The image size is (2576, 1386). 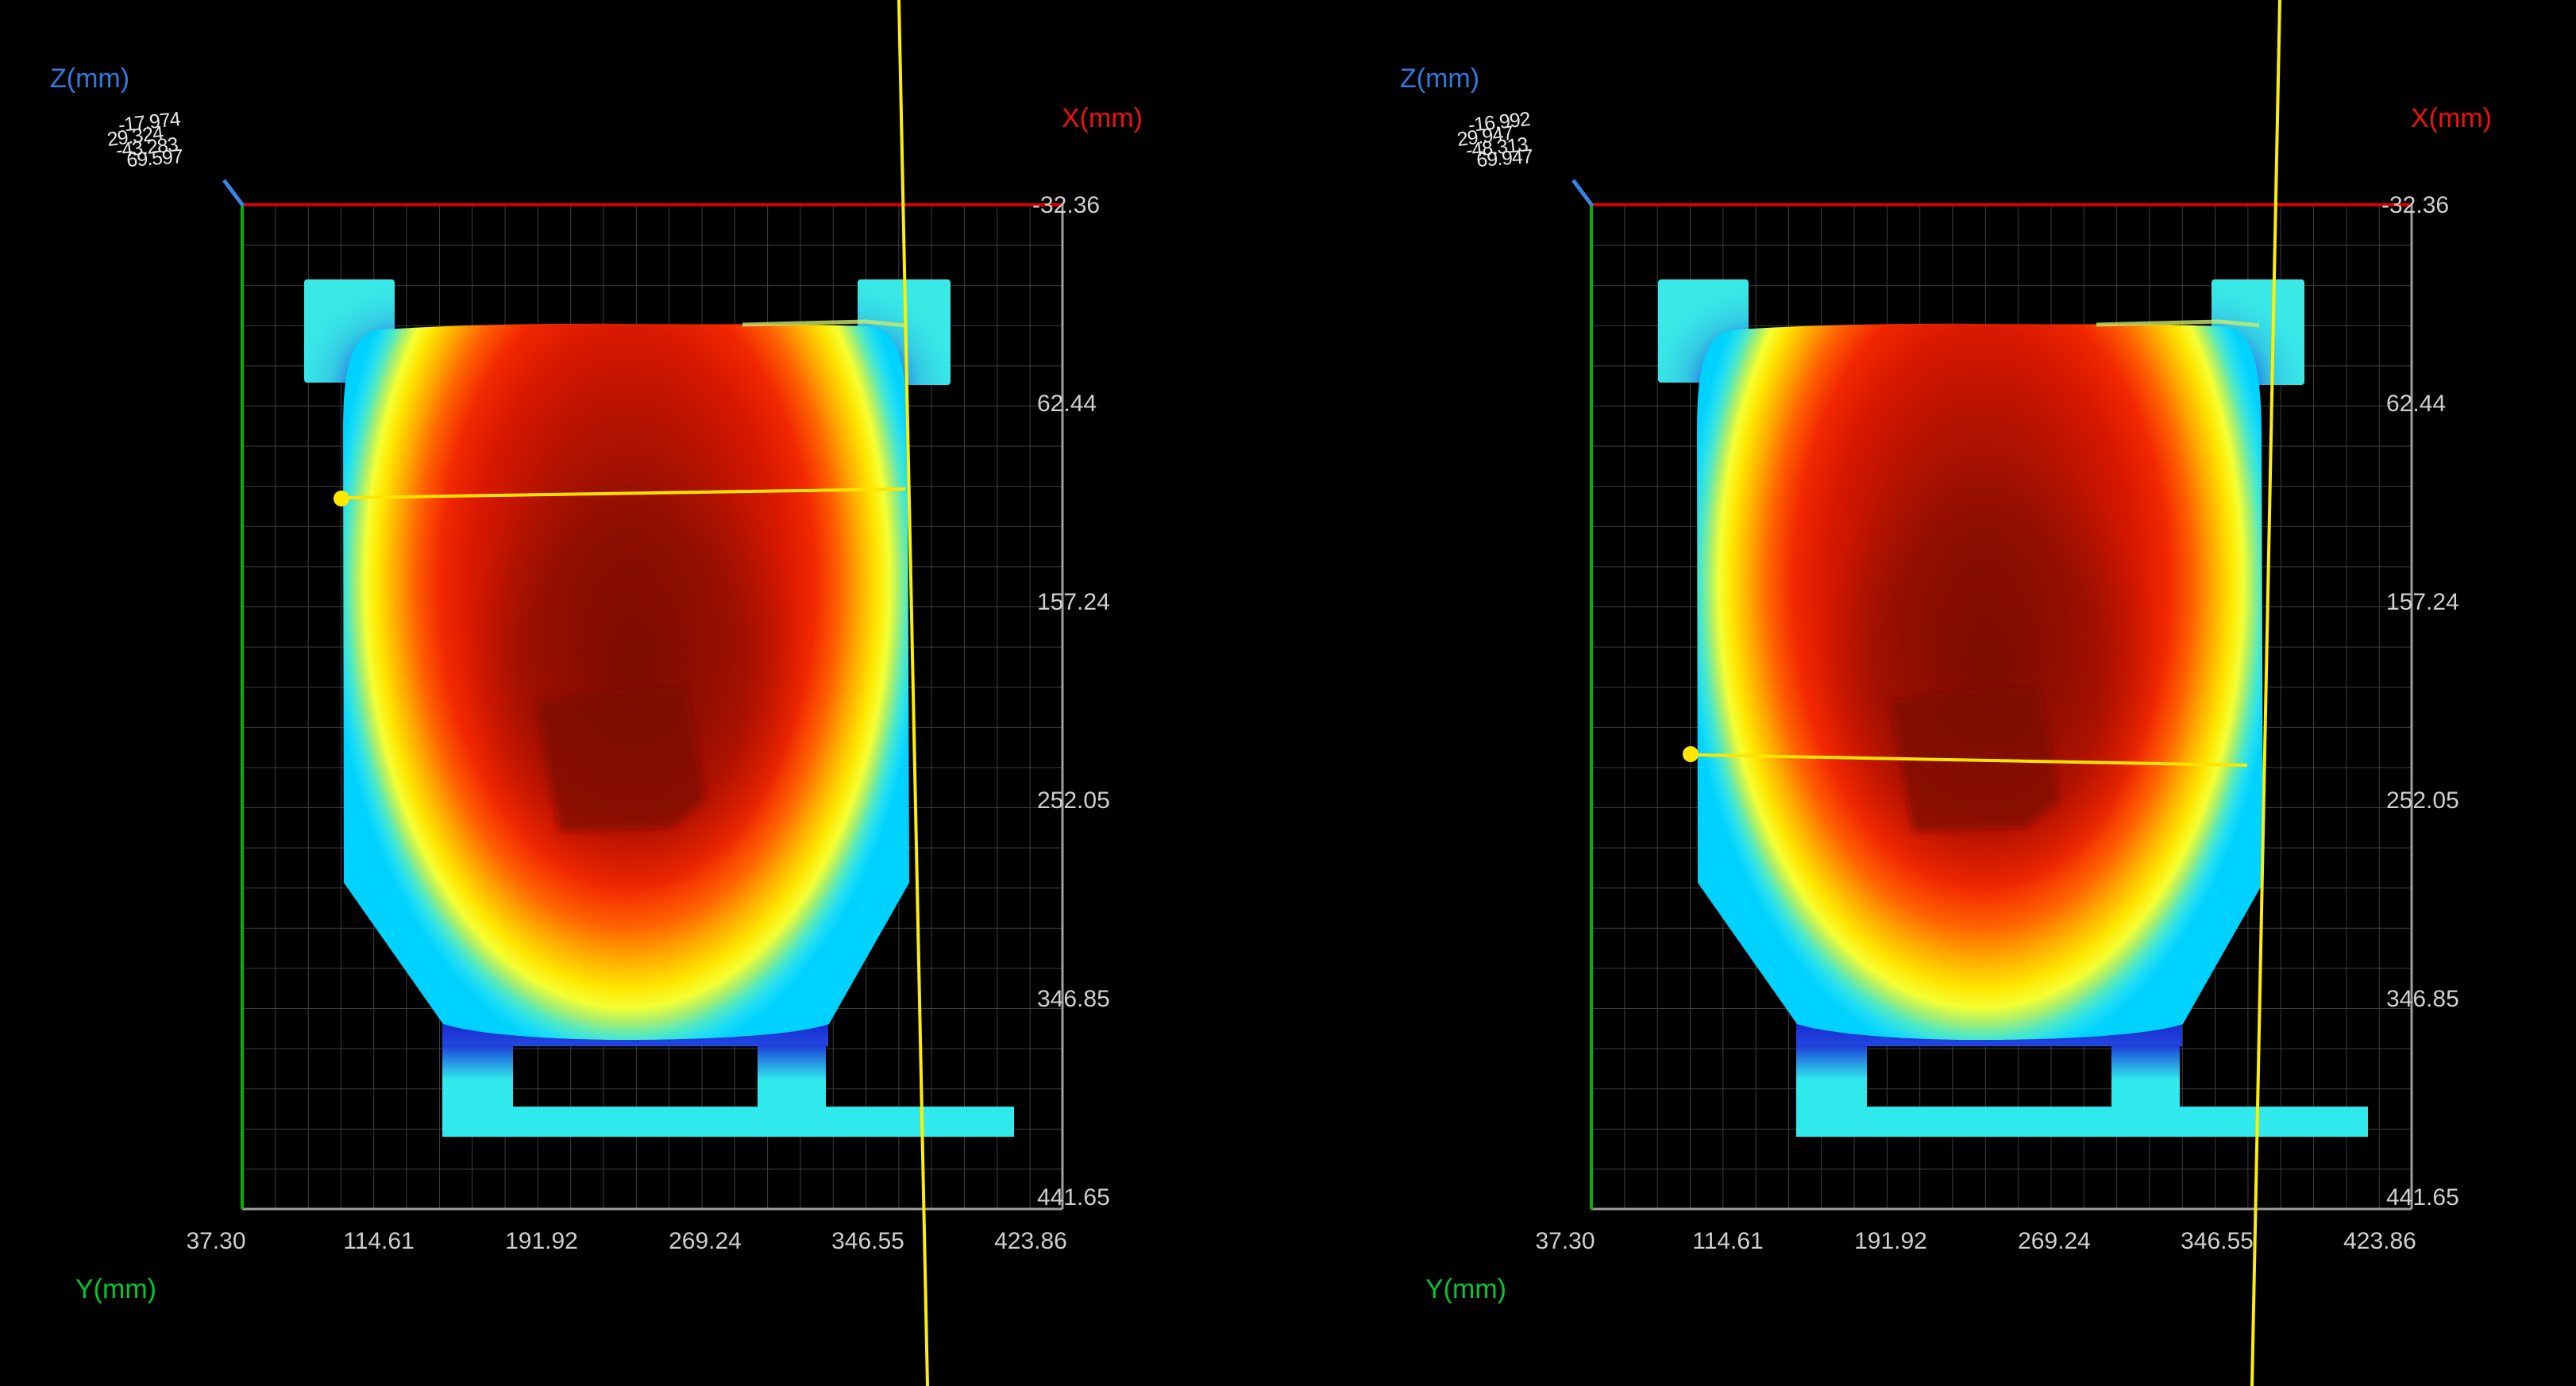 I want to click on z-tick: 69.947, so click(x=1504, y=158).